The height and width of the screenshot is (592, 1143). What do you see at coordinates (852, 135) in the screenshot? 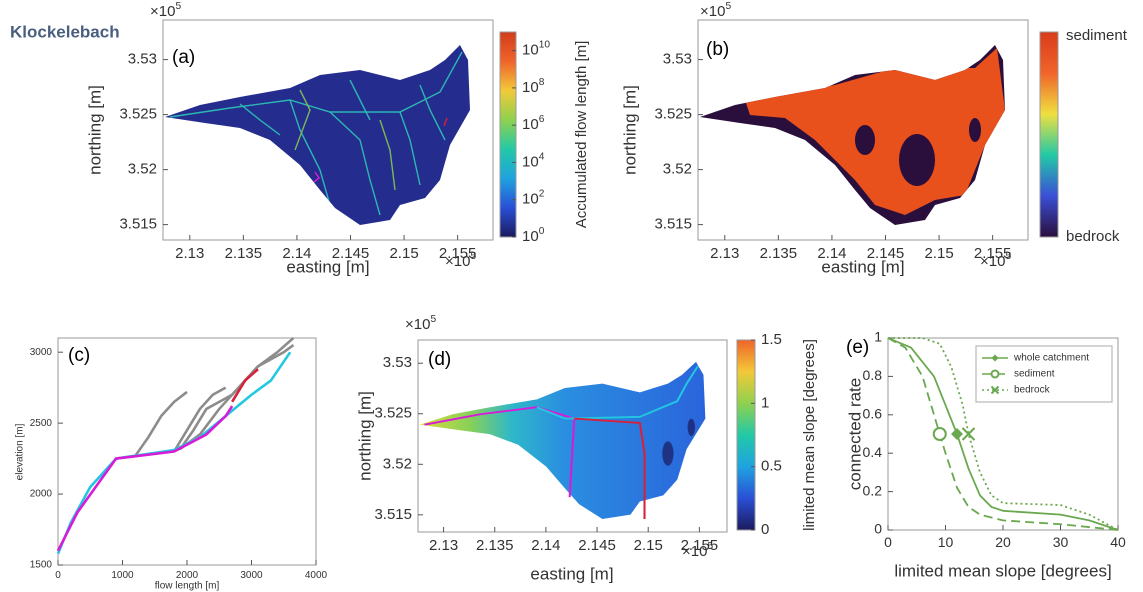
I see `map-raster-b` at bounding box center [852, 135].